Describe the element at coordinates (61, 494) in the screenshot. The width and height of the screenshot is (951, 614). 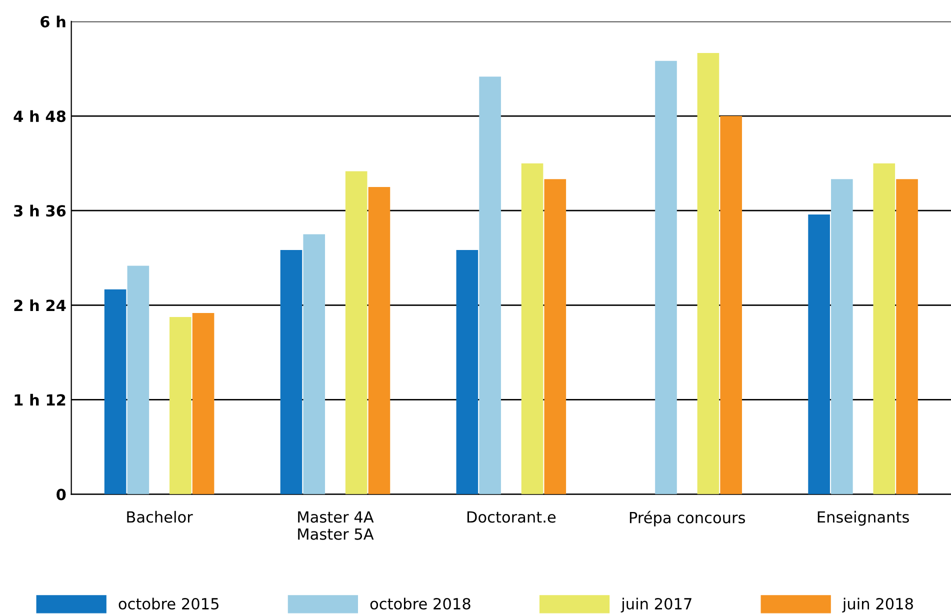
I see `y-tick-label: 0` at that location.